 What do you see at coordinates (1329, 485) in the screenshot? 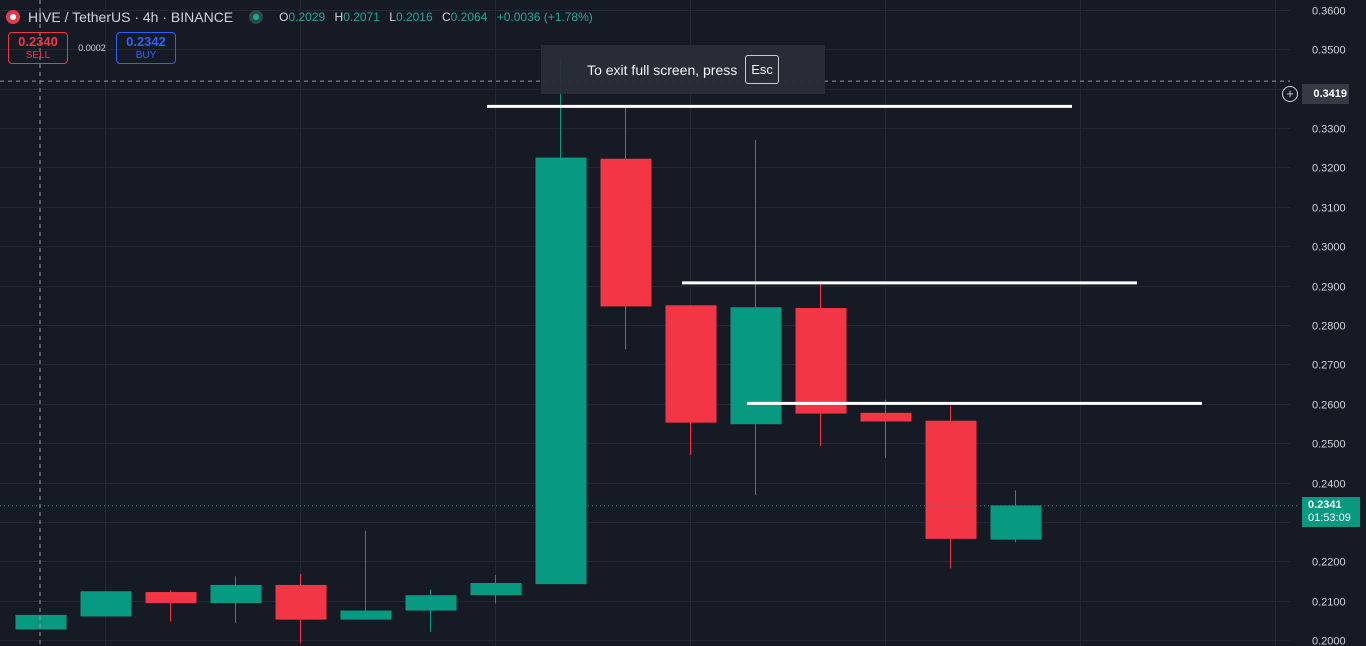
I see `y-tick-label: 0.2400` at bounding box center [1329, 485].